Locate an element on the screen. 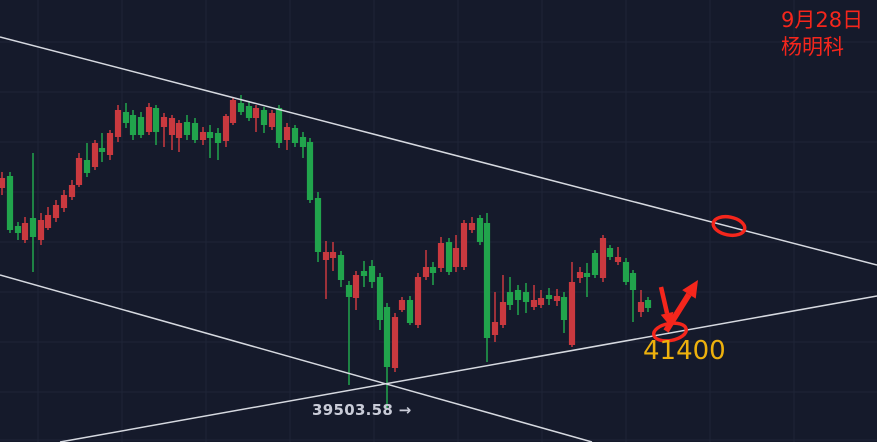  bounce-up-arrow-shaft is located at coordinates (677, 312).